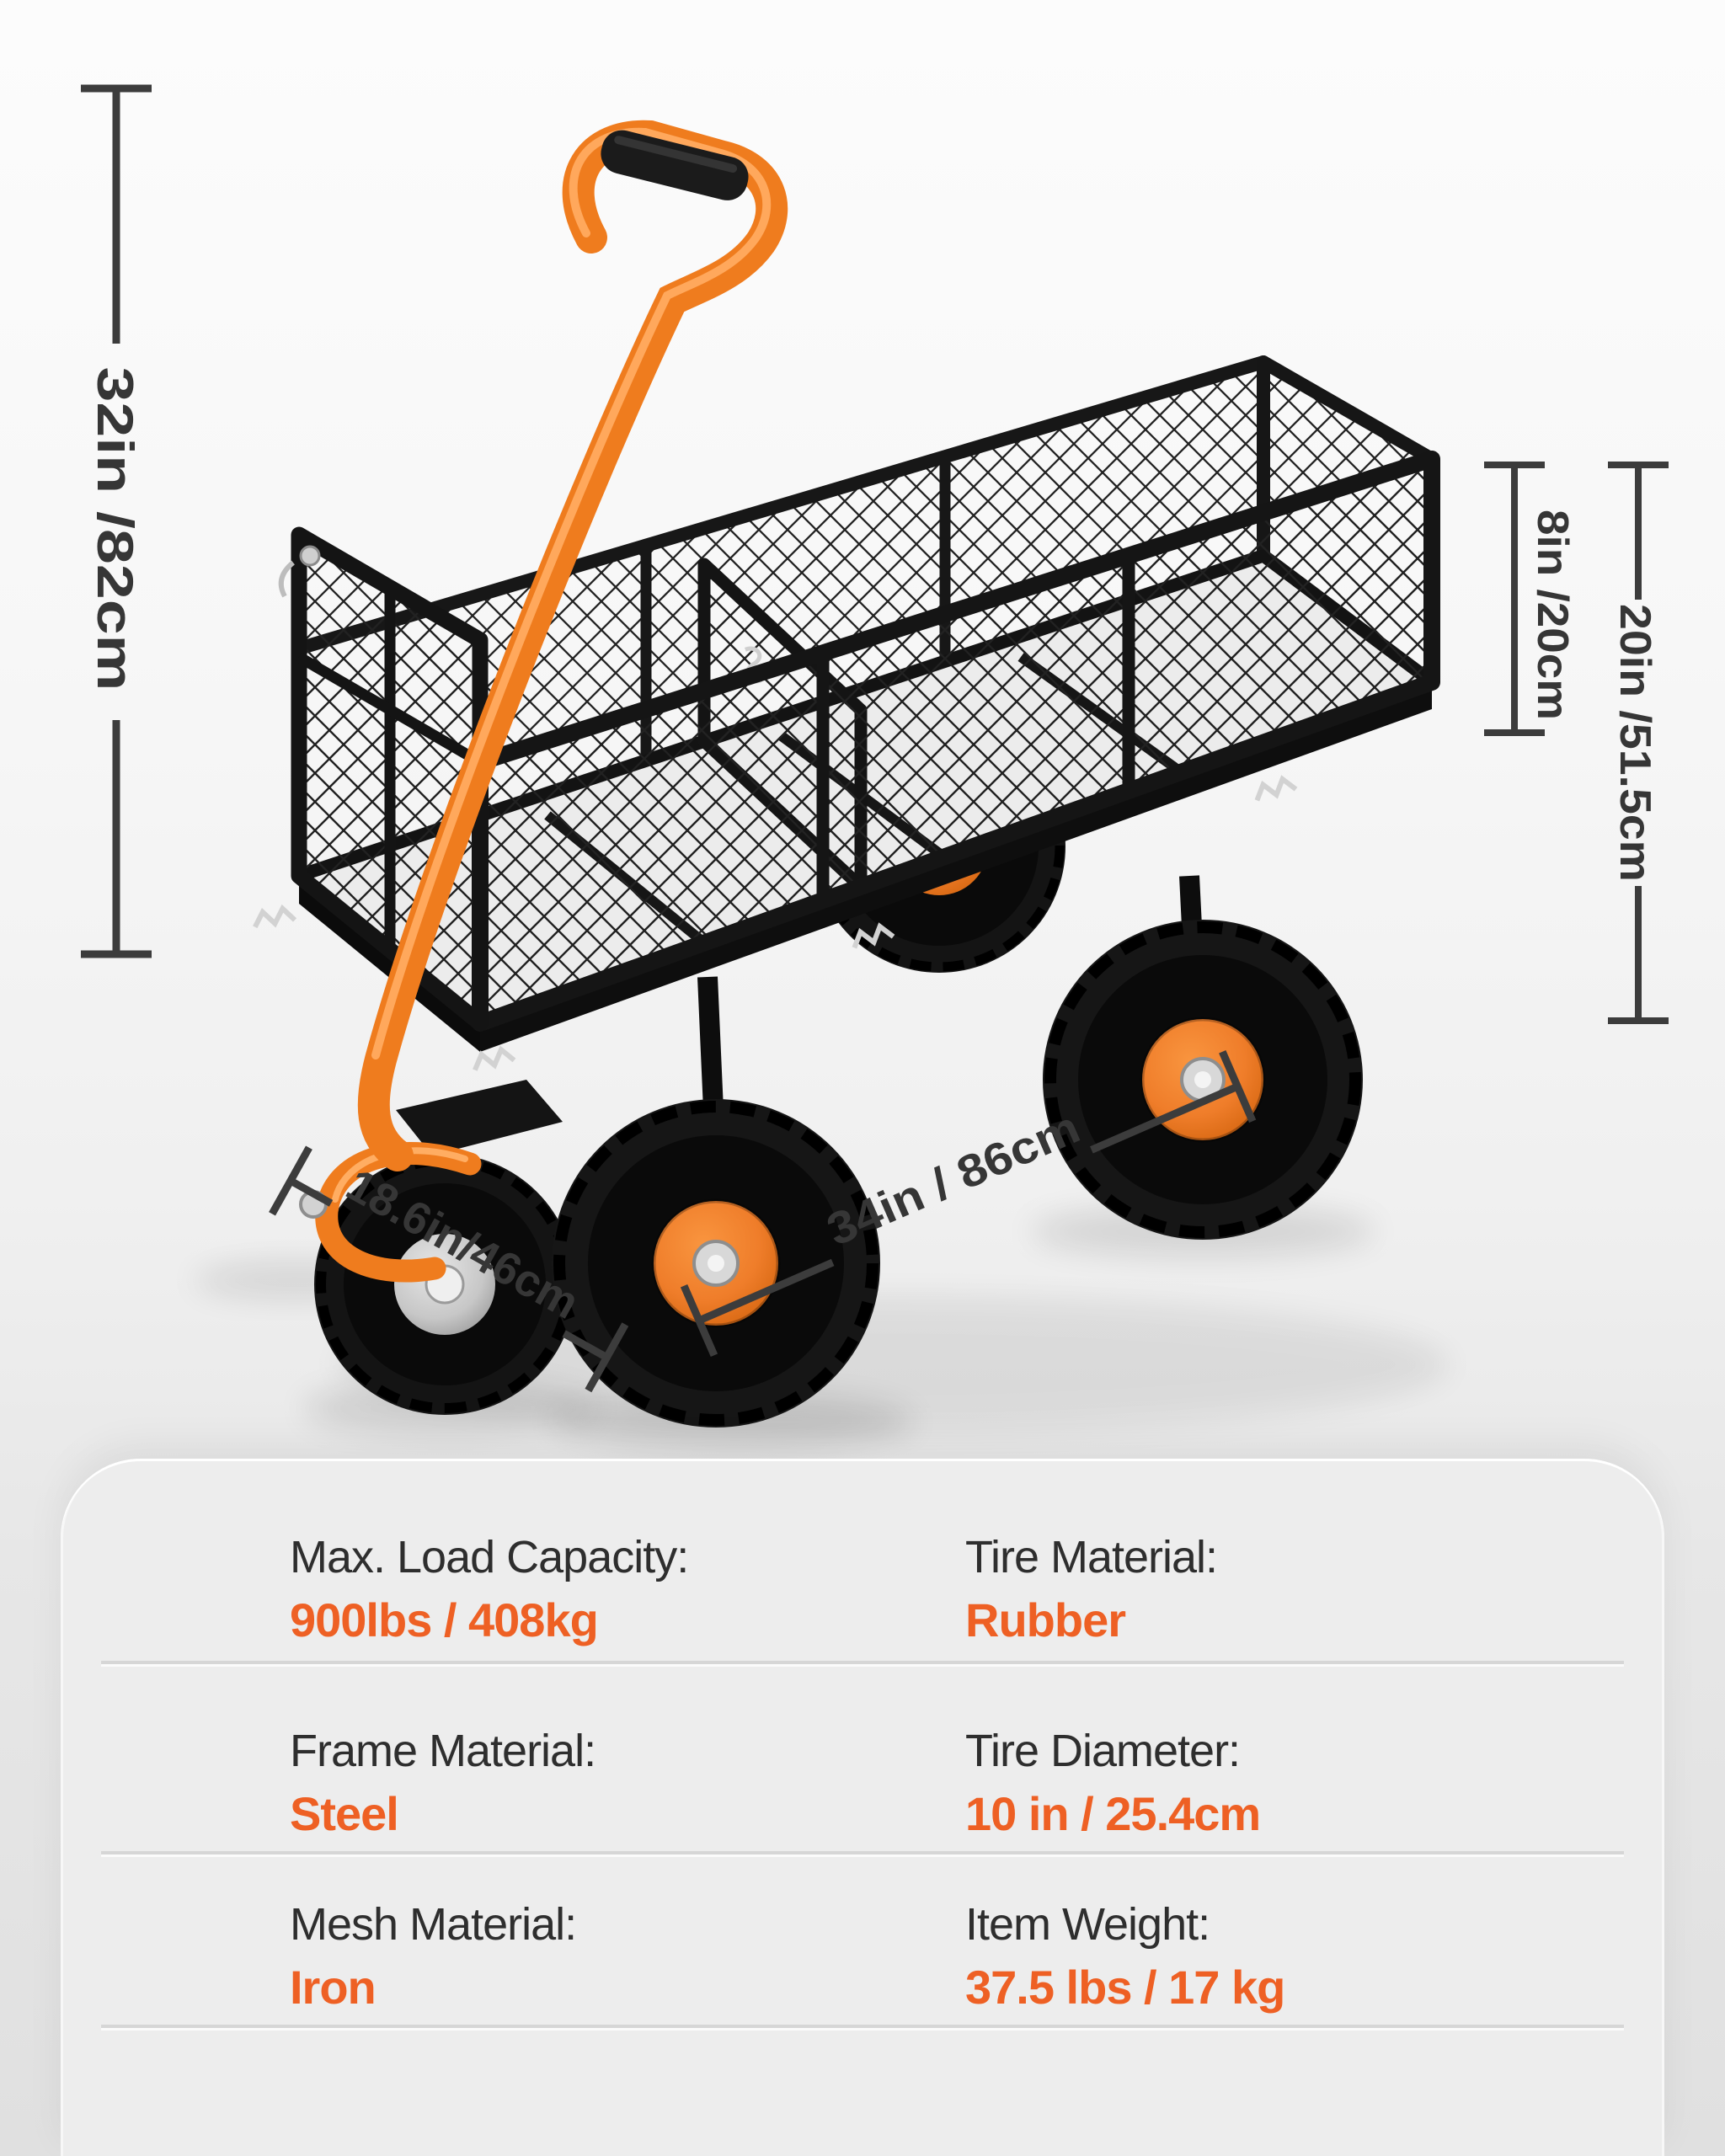  What do you see at coordinates (1091, 1557) in the screenshot?
I see `spec-label-tire-material: Tire Material:` at bounding box center [1091, 1557].